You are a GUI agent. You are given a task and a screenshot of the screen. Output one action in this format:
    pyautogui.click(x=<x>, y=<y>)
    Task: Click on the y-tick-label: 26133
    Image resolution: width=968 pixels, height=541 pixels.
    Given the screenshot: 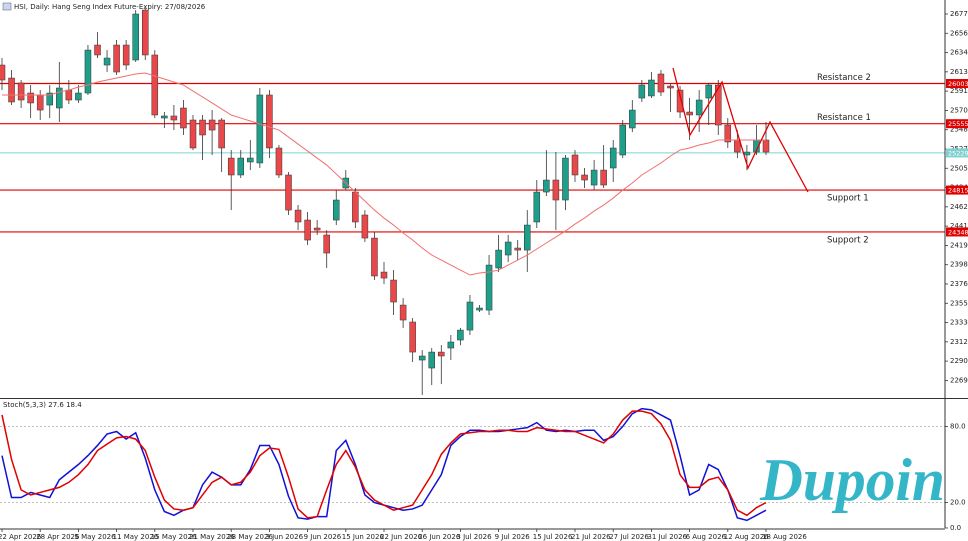 What is the action you would take?
    pyautogui.click(x=959, y=72)
    